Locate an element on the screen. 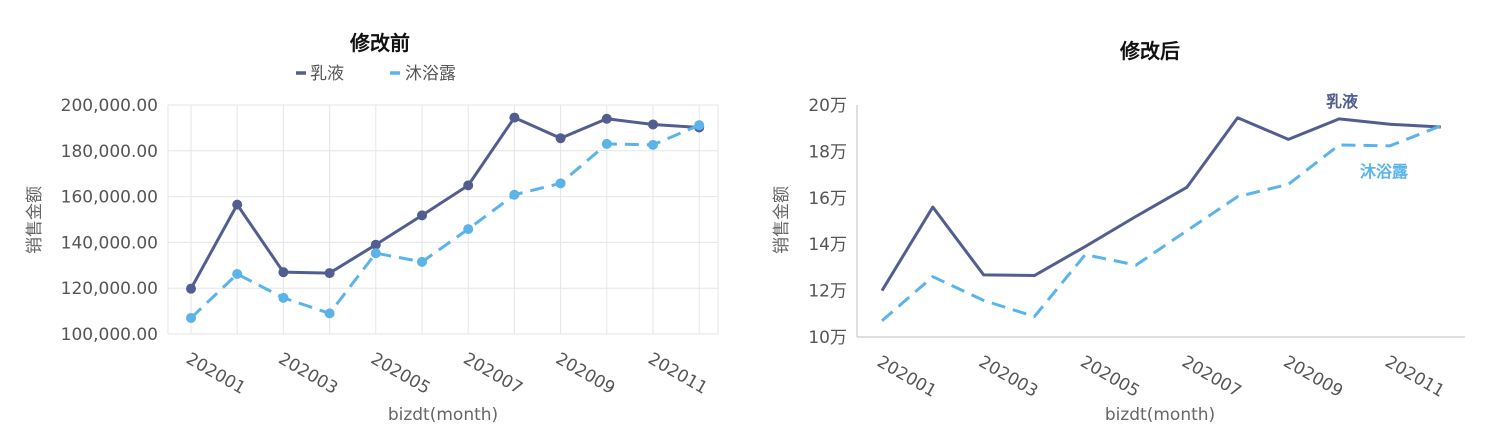 The width and height of the screenshot is (1500, 448). y-tick-label: 180,000.00 is located at coordinates (109, 152).